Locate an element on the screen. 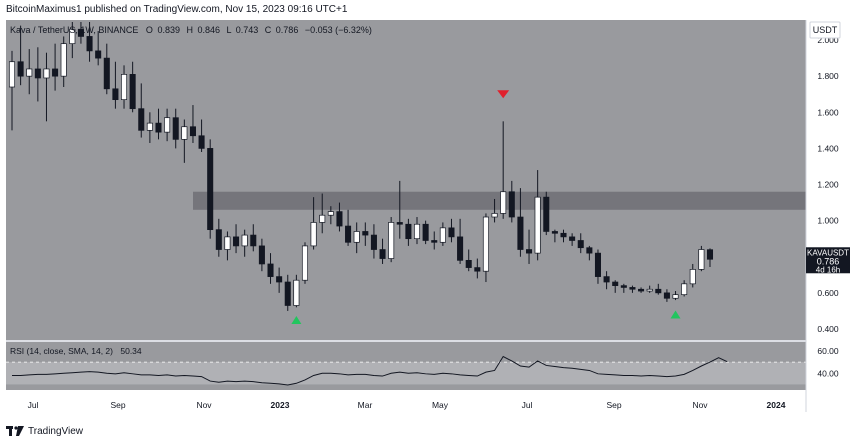  x-tick-label: Jul is located at coordinates (527, 405).